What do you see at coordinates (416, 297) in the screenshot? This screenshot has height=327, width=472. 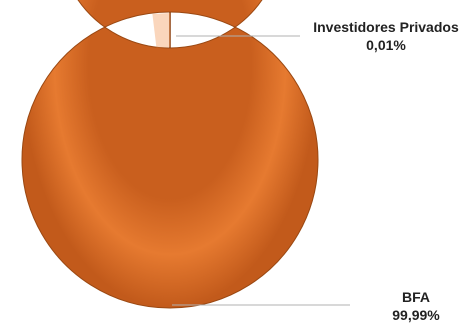 I see `slice-label-bfa-name: BFA` at bounding box center [416, 297].